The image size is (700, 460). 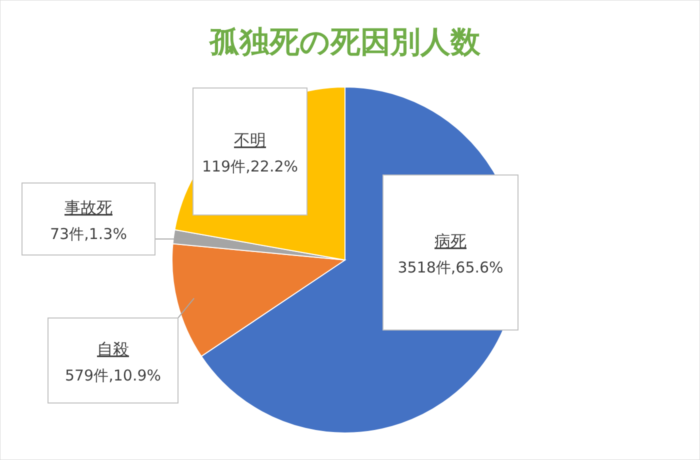 I want to click on data-label: 579件,10.9%, so click(x=113, y=375).